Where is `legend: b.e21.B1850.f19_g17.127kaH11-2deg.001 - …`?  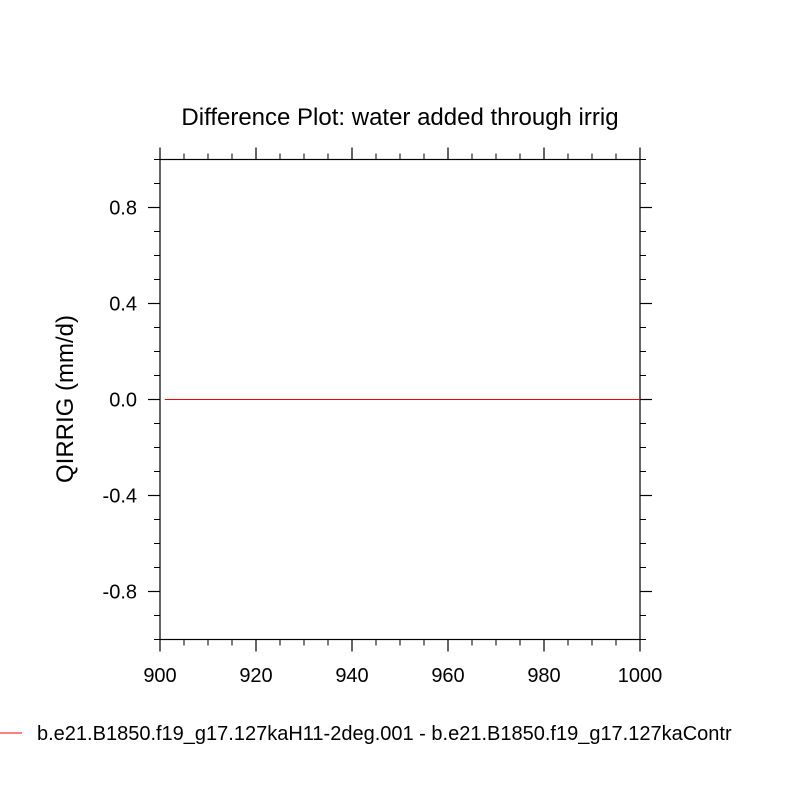
legend: b.e21.B1850.f19_g17.127kaH11-2deg.001 - … is located at coordinates (366, 734).